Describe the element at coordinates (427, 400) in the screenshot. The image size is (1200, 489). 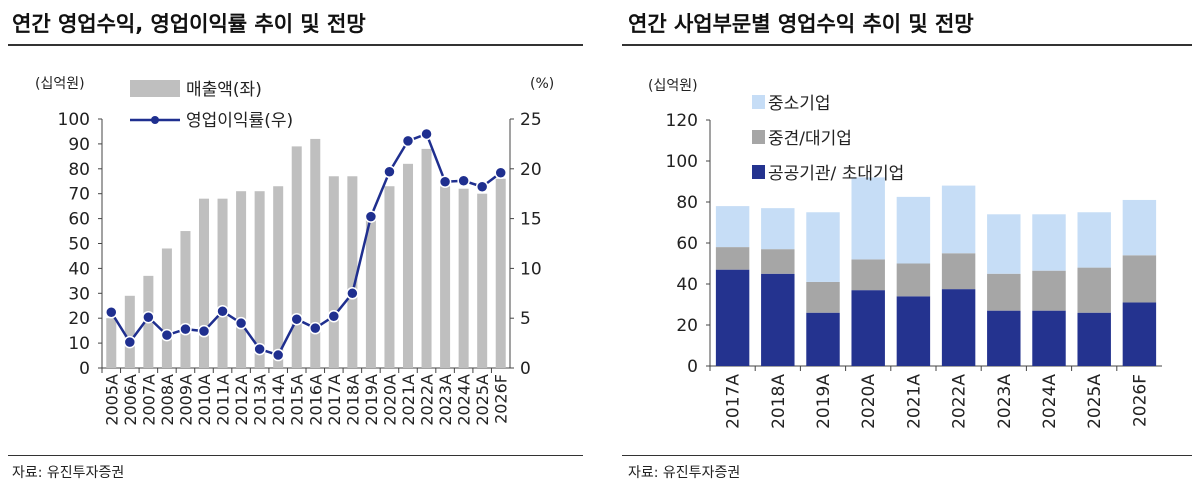
I see `x-tick-label: 2022A` at that location.